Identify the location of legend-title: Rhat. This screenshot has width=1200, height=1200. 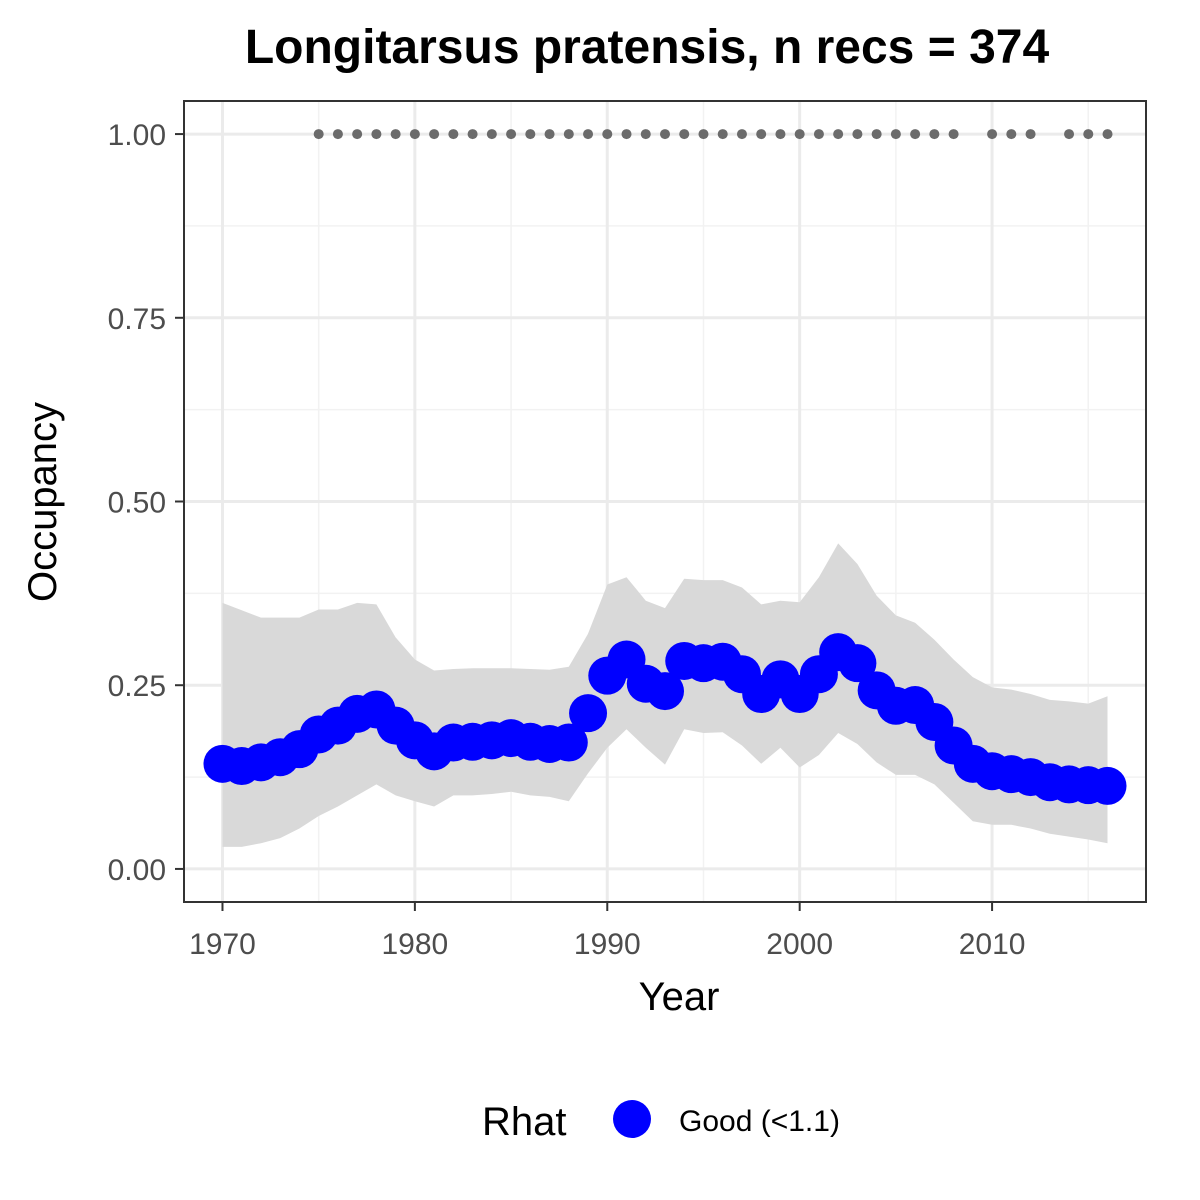
(524, 1122).